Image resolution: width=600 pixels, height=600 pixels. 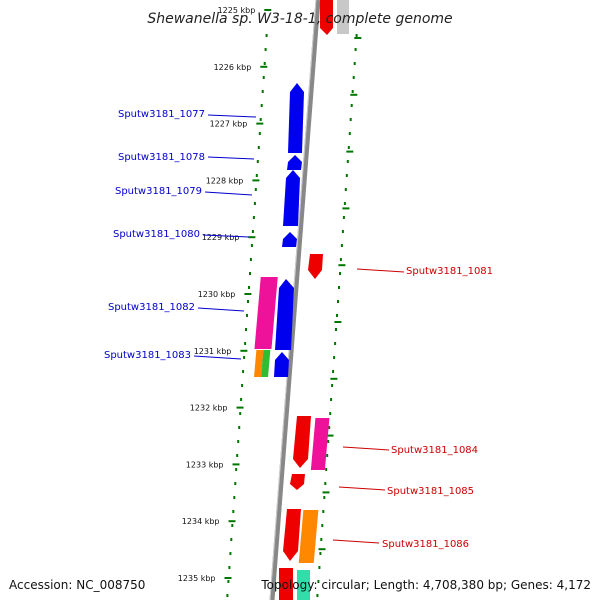 What do you see at coordinates (156, 234) in the screenshot?
I see `gene-label-1080: Sputw3181_1080` at bounding box center [156, 234].